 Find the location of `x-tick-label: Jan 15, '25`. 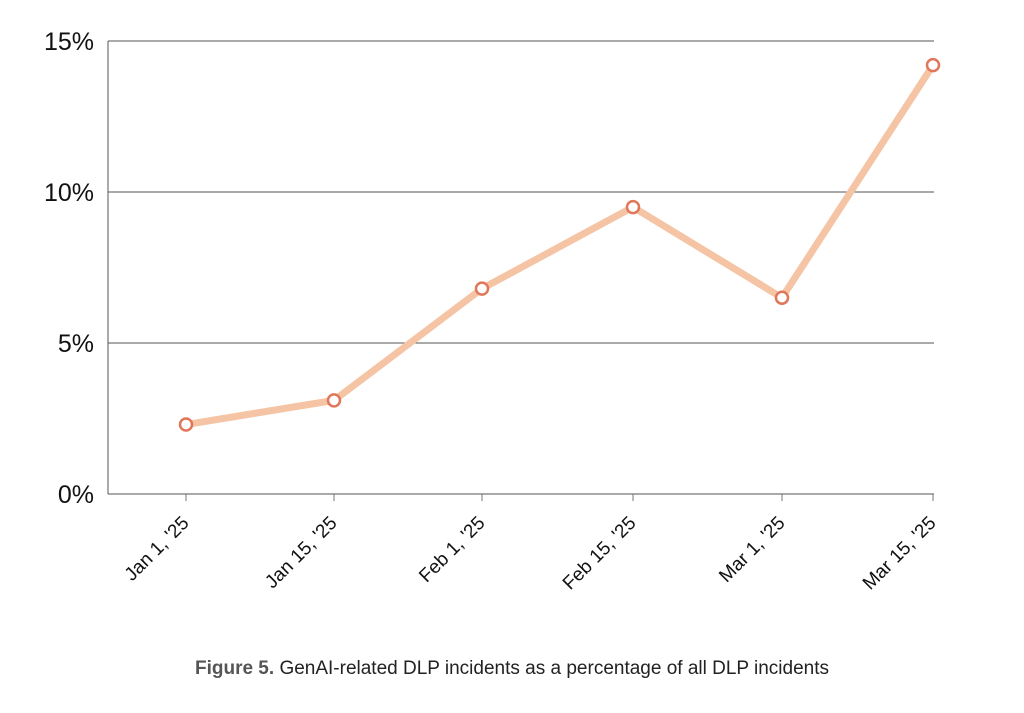

x-tick-label: Jan 15, '25 is located at coordinates (301, 553).